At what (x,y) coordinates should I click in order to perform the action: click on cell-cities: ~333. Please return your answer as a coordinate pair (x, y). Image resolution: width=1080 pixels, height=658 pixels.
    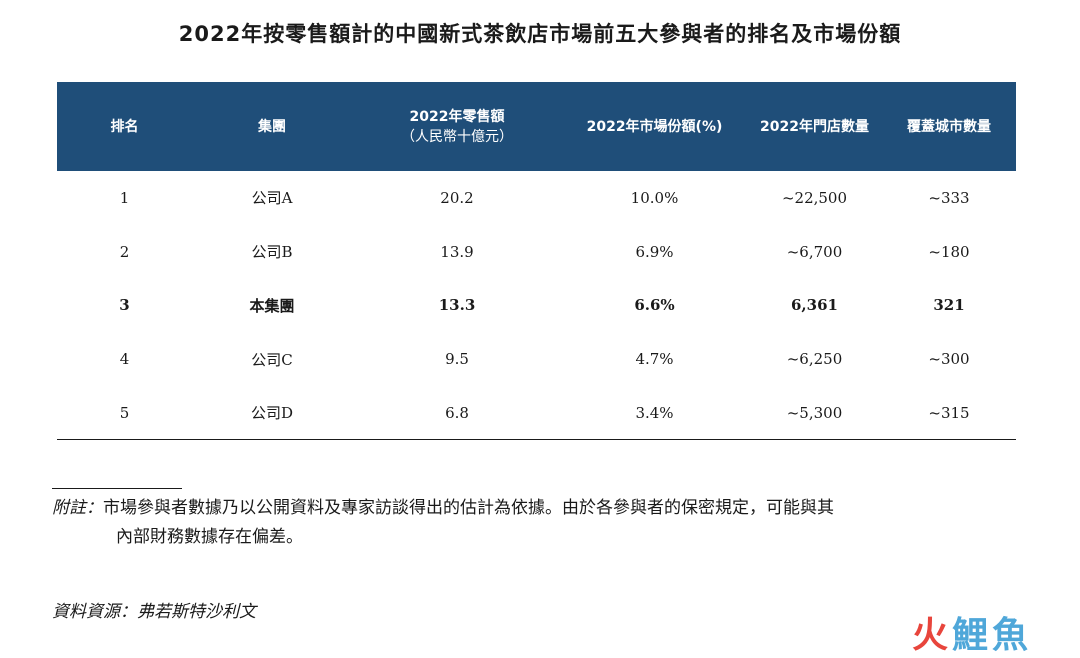
    Looking at the image, I should click on (949, 197).